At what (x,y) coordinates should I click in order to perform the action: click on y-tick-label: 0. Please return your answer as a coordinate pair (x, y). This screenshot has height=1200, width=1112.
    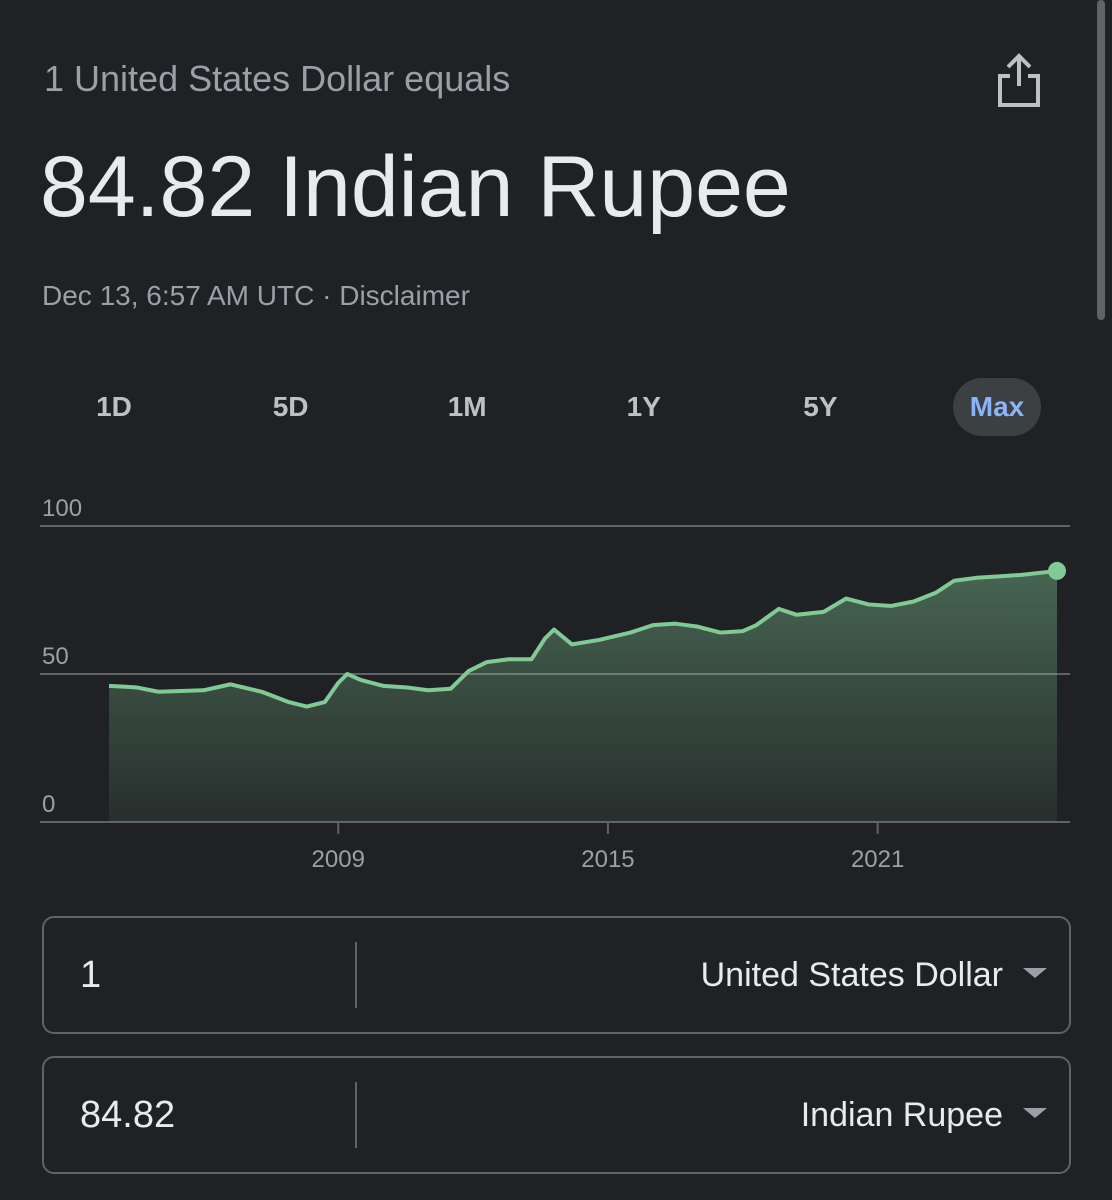
    Looking at the image, I should click on (48, 804).